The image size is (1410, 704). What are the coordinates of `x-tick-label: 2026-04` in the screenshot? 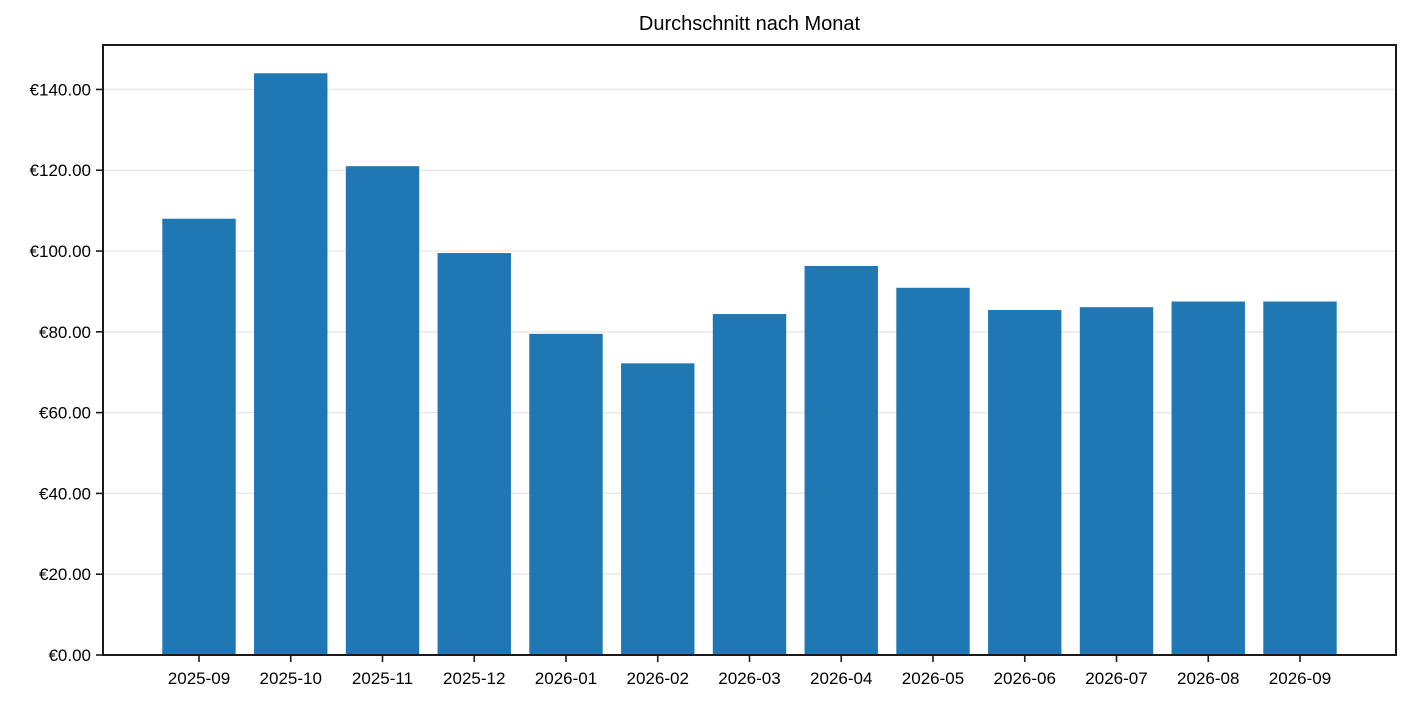 It's located at (841, 678).